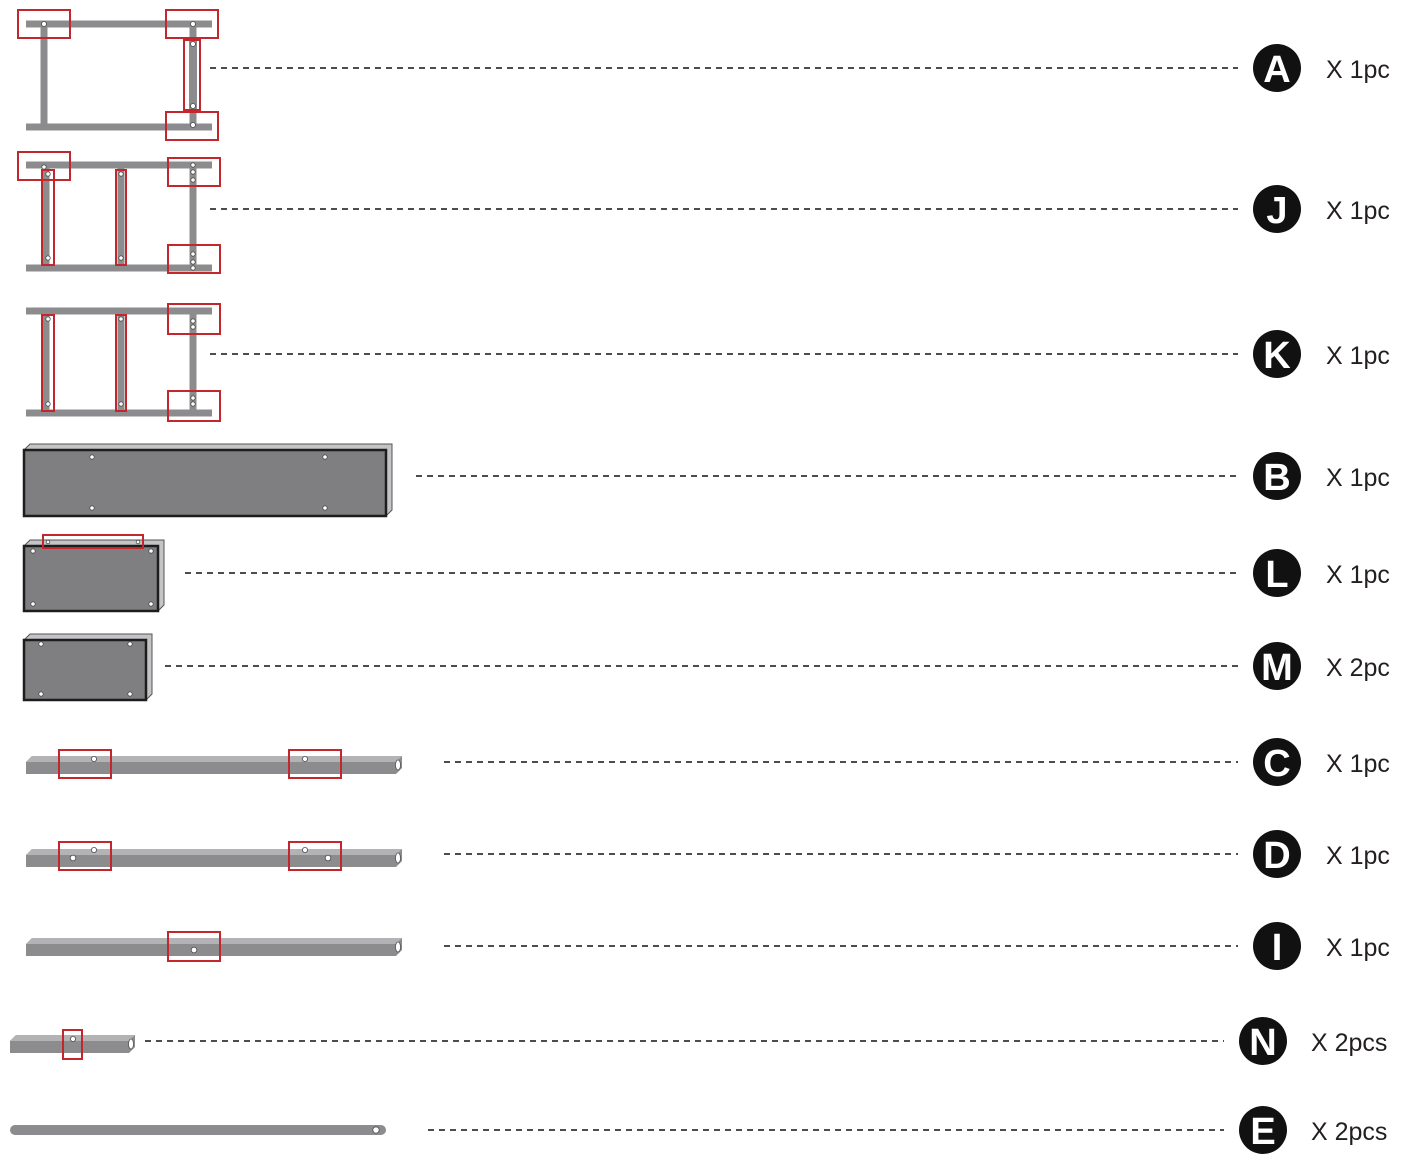  I want to click on part-c-drawing, so click(214, 764).